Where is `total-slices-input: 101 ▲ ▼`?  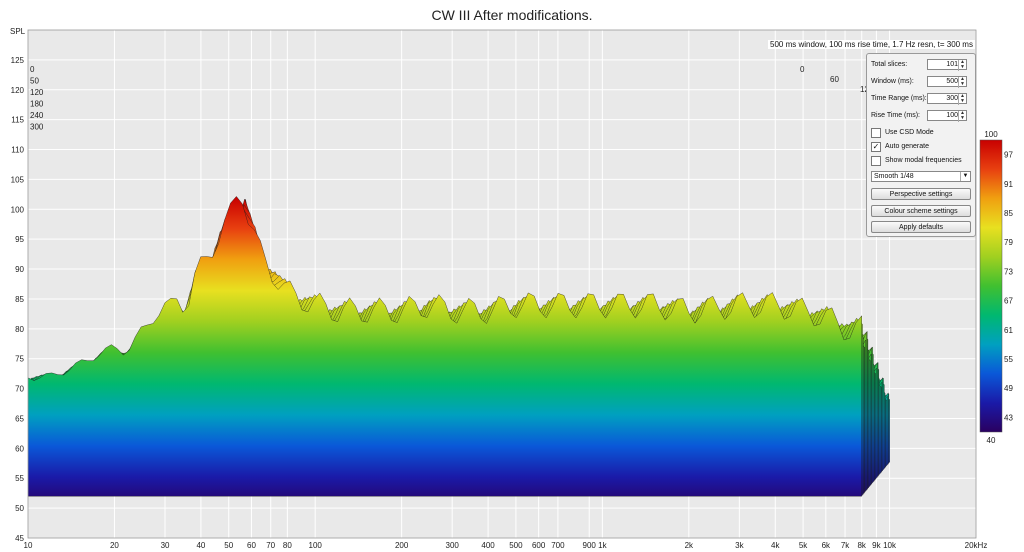 total-slices-input: 101 ▲ ▼ is located at coordinates (947, 65).